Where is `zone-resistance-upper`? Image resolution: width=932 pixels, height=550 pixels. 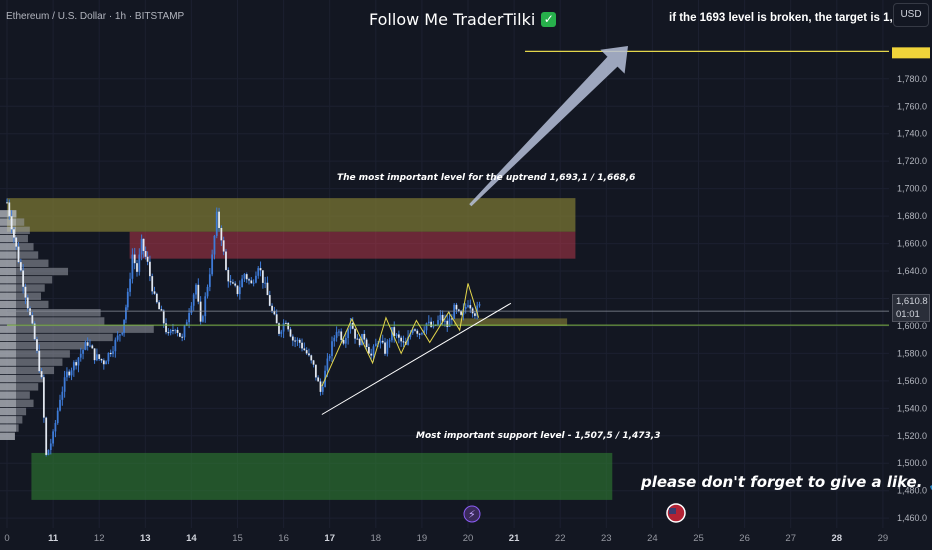
zone-resistance-upper is located at coordinates (291, 215).